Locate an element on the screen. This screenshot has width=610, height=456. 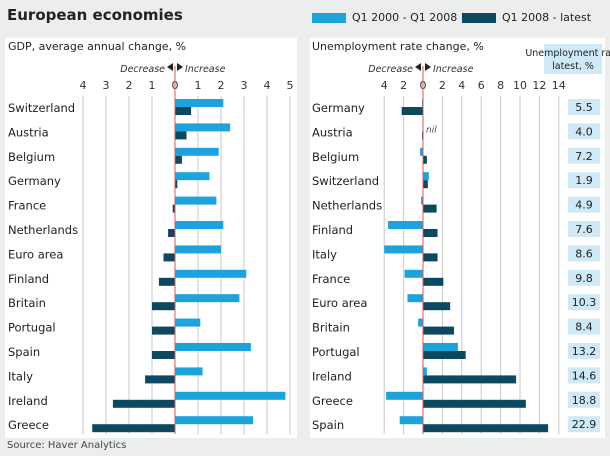
source-note: Source: Haver Analytics is located at coordinates (67, 445).